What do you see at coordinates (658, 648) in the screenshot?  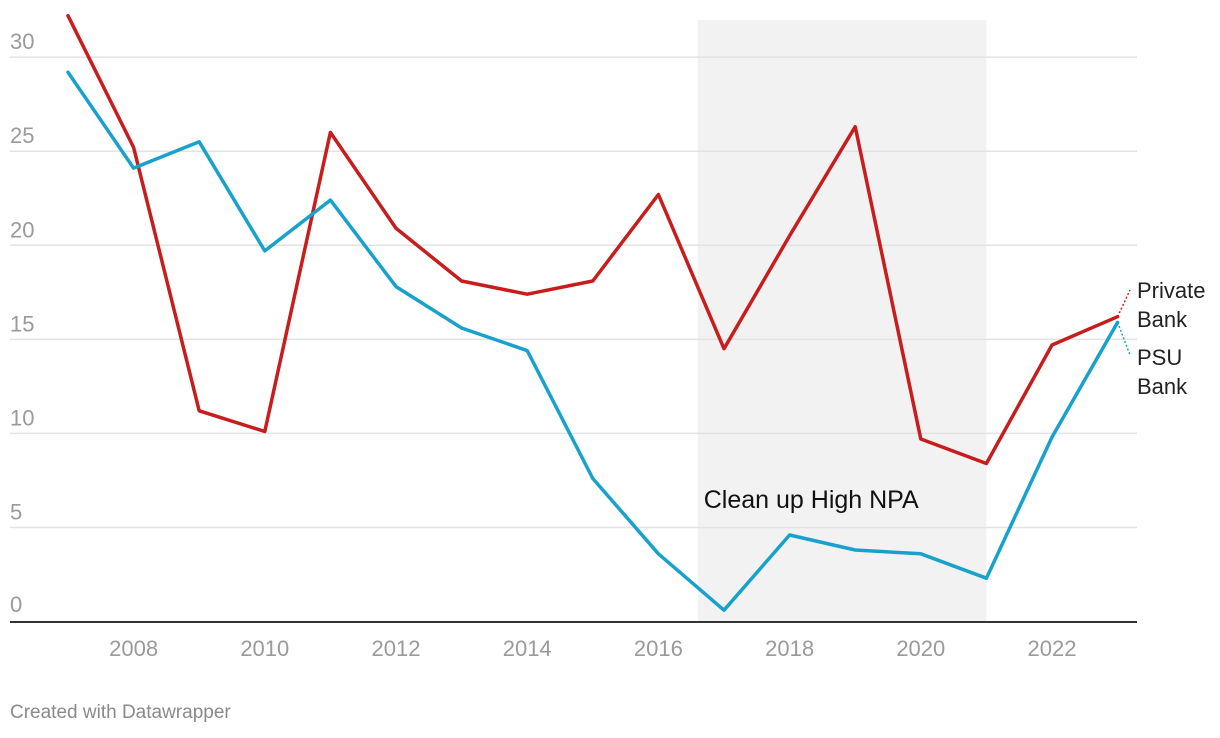 I see `x-tick-label: 2016` at bounding box center [658, 648].